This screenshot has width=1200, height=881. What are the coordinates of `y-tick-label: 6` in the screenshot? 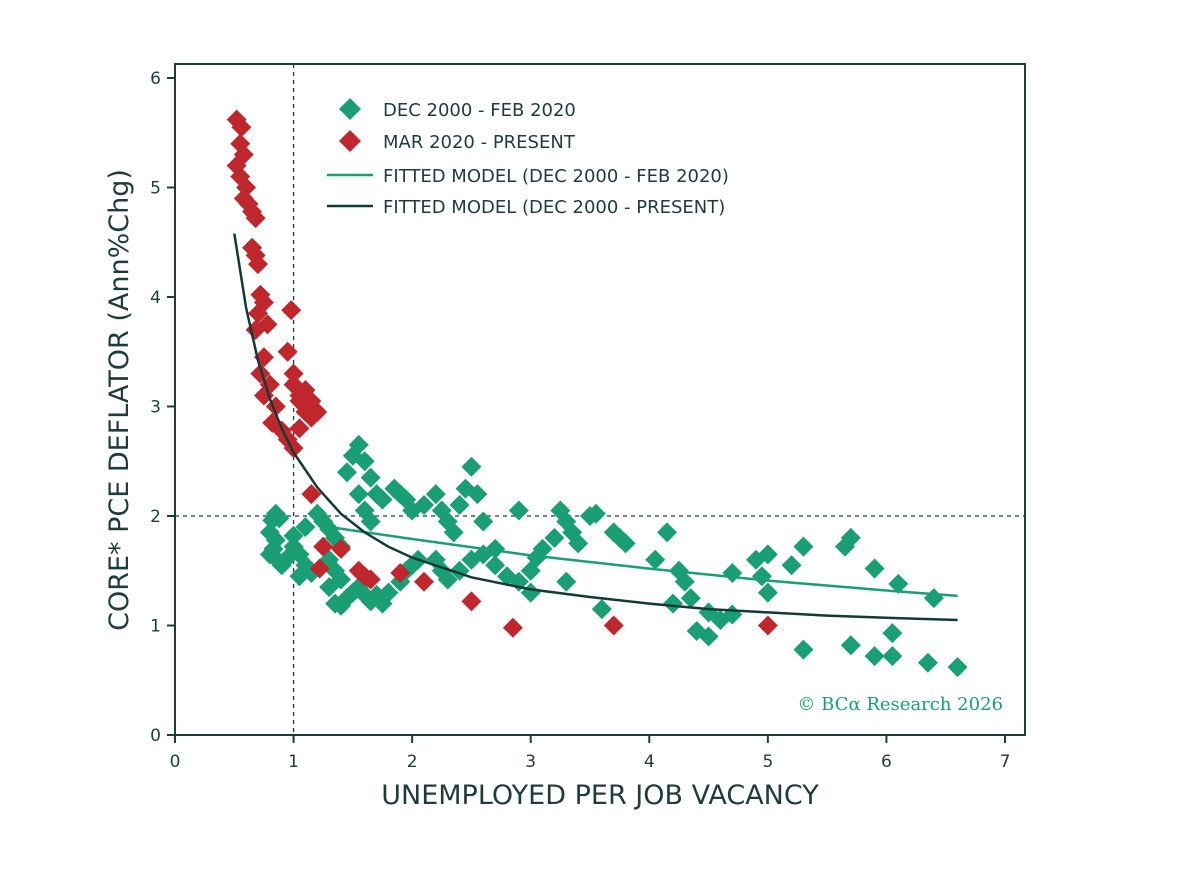 It's located at (155, 79).